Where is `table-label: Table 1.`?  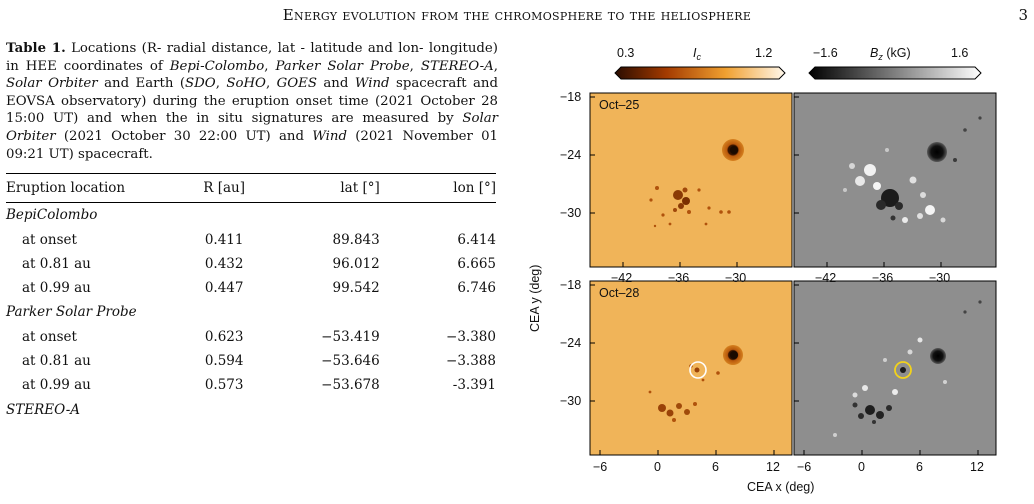 table-label: Table 1. is located at coordinates (36, 48).